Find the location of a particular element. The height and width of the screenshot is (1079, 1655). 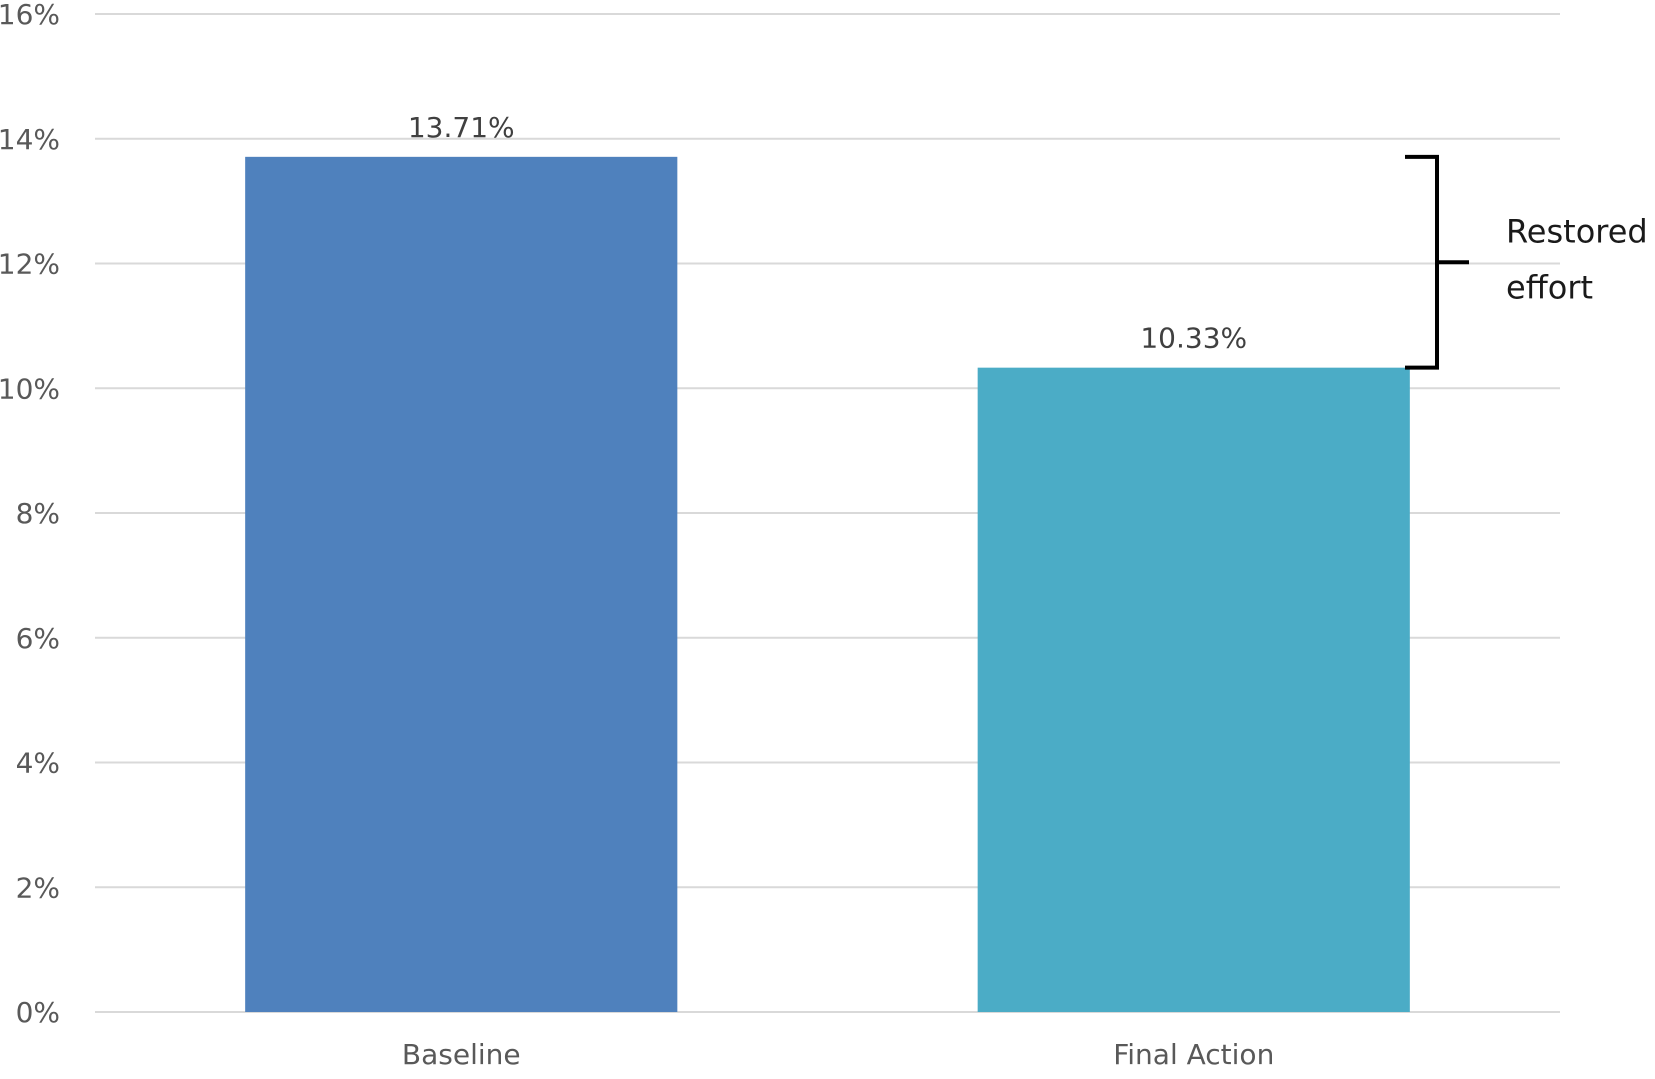

y-tick-label: 2% is located at coordinates (38, 887).